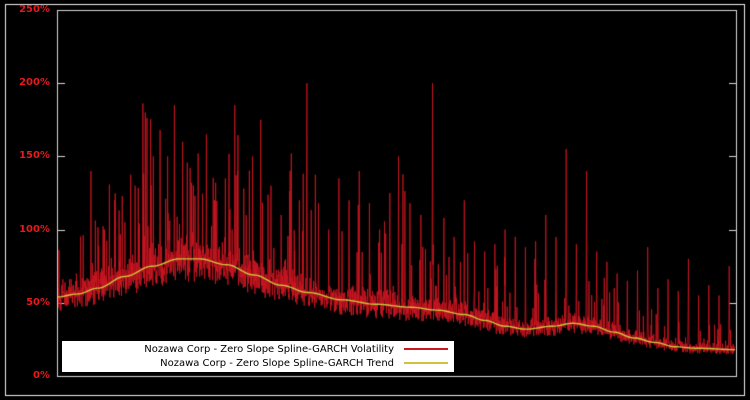 This screenshot has width=750, height=400. What do you see at coordinates (426, 363) in the screenshot?
I see `trend-line-sample-icon` at bounding box center [426, 363].